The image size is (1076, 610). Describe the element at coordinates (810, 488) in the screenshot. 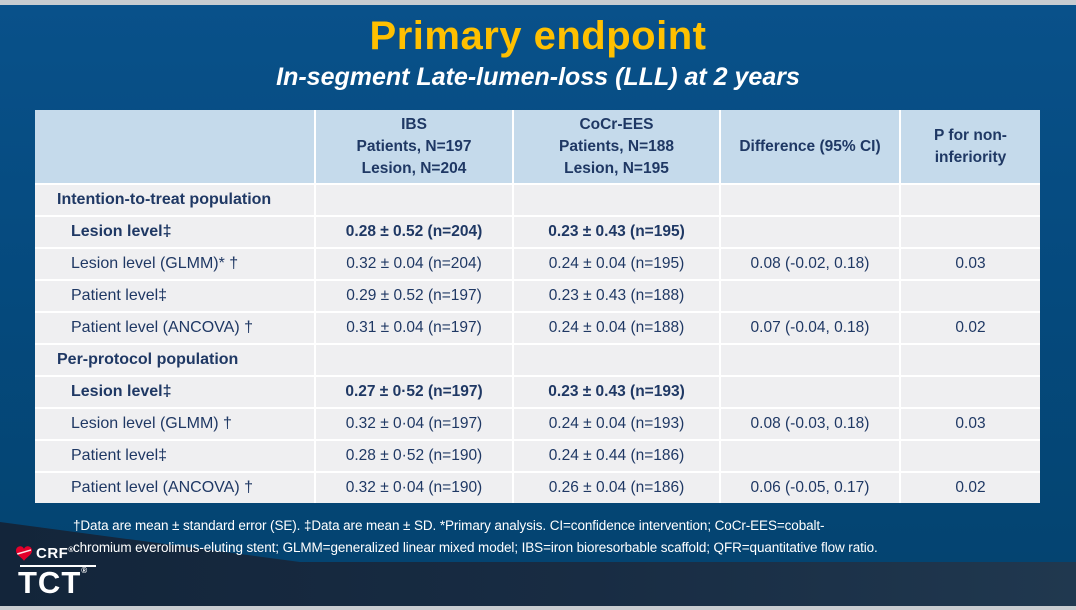

I see `table-cell: 0.06 (-0.05, 0.17)` at that location.